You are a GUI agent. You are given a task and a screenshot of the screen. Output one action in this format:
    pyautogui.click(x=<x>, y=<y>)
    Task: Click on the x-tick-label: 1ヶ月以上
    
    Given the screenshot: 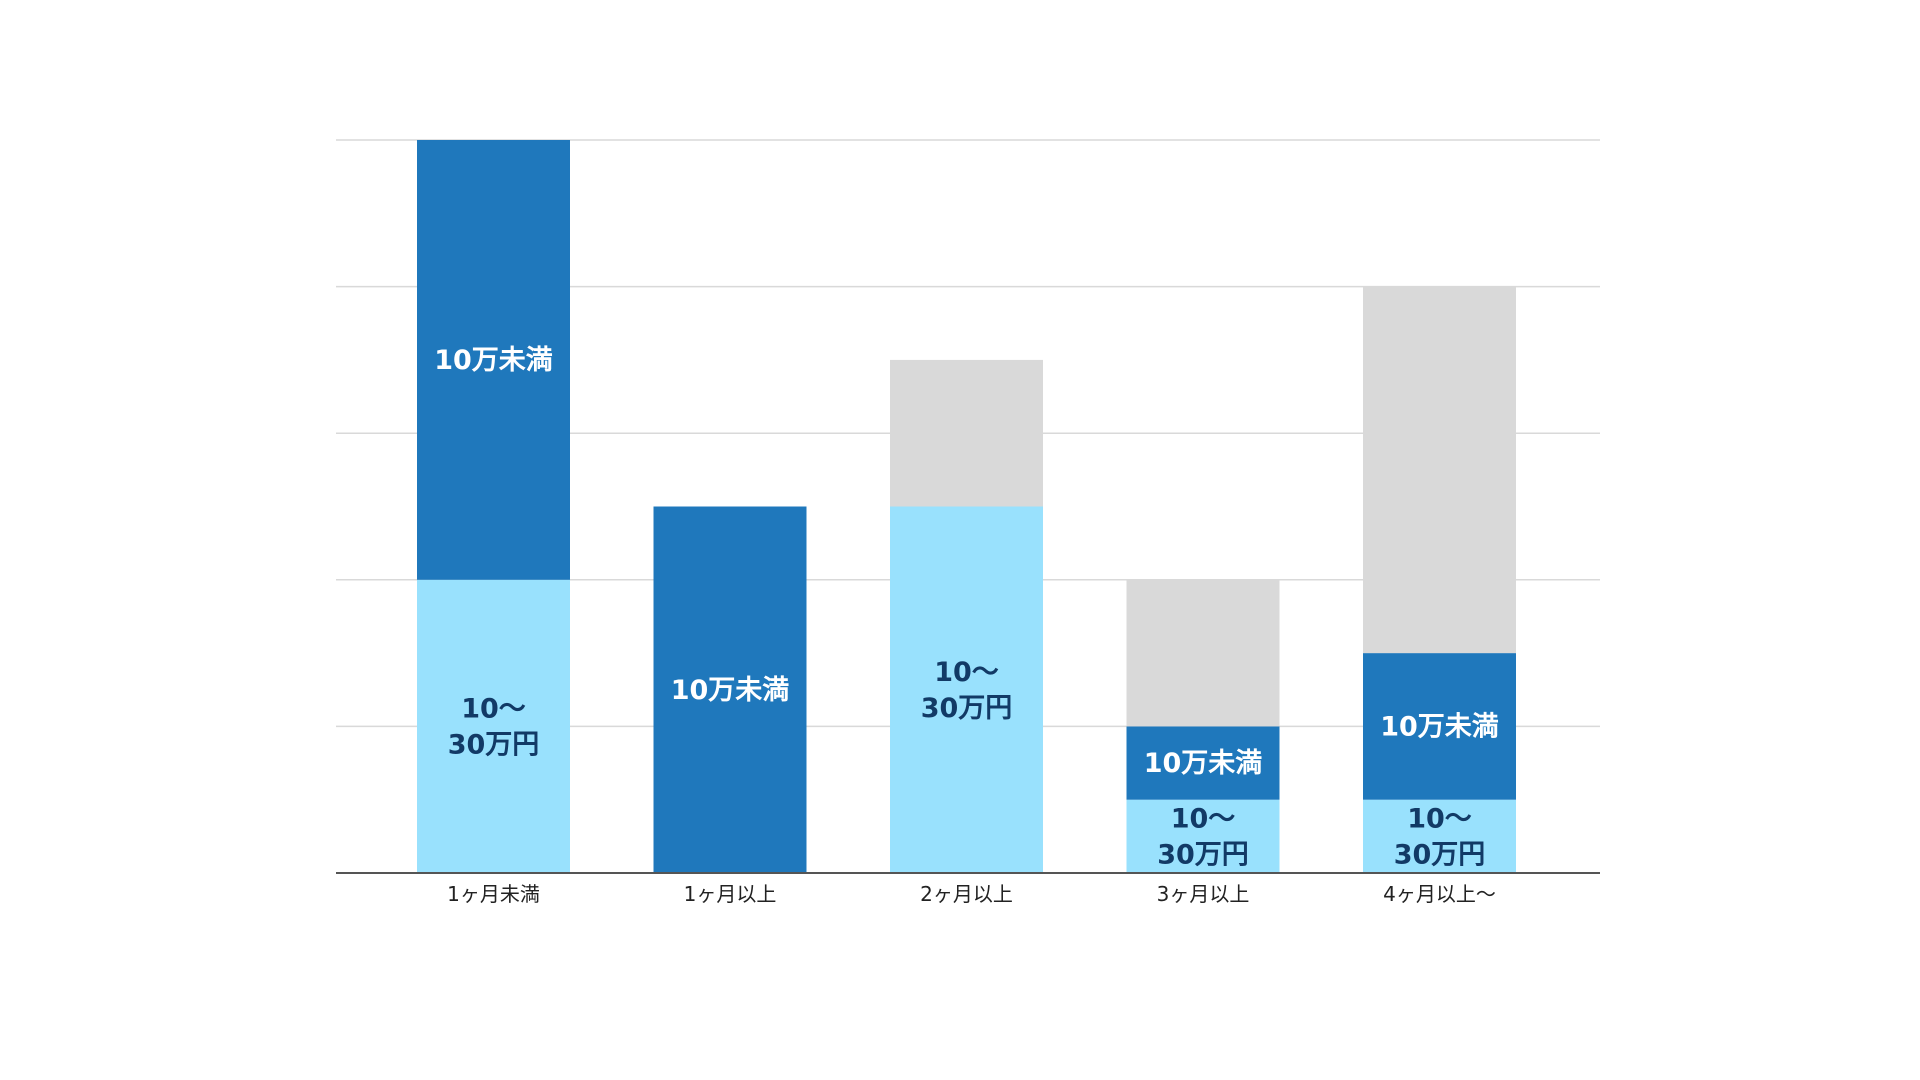 What is the action you would take?
    pyautogui.click(x=730, y=894)
    